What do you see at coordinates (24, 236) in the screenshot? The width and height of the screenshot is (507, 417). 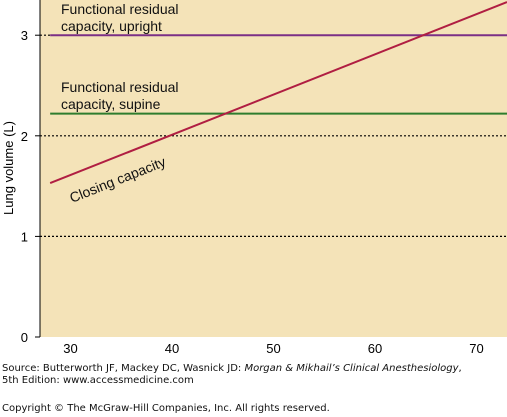 I see `y-tick-label-1: 1` at bounding box center [24, 236].